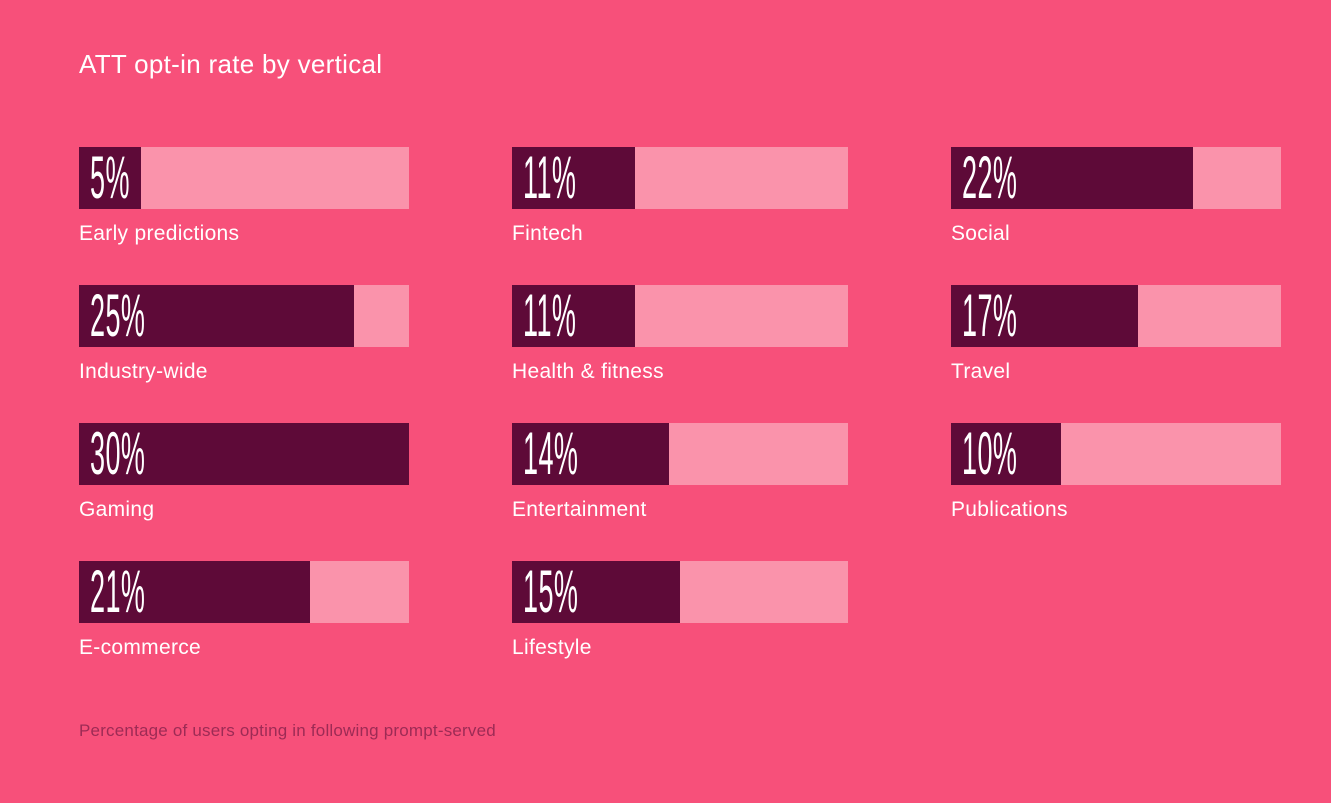  I want to click on bar-group: 30% Gaming, so click(244, 472).